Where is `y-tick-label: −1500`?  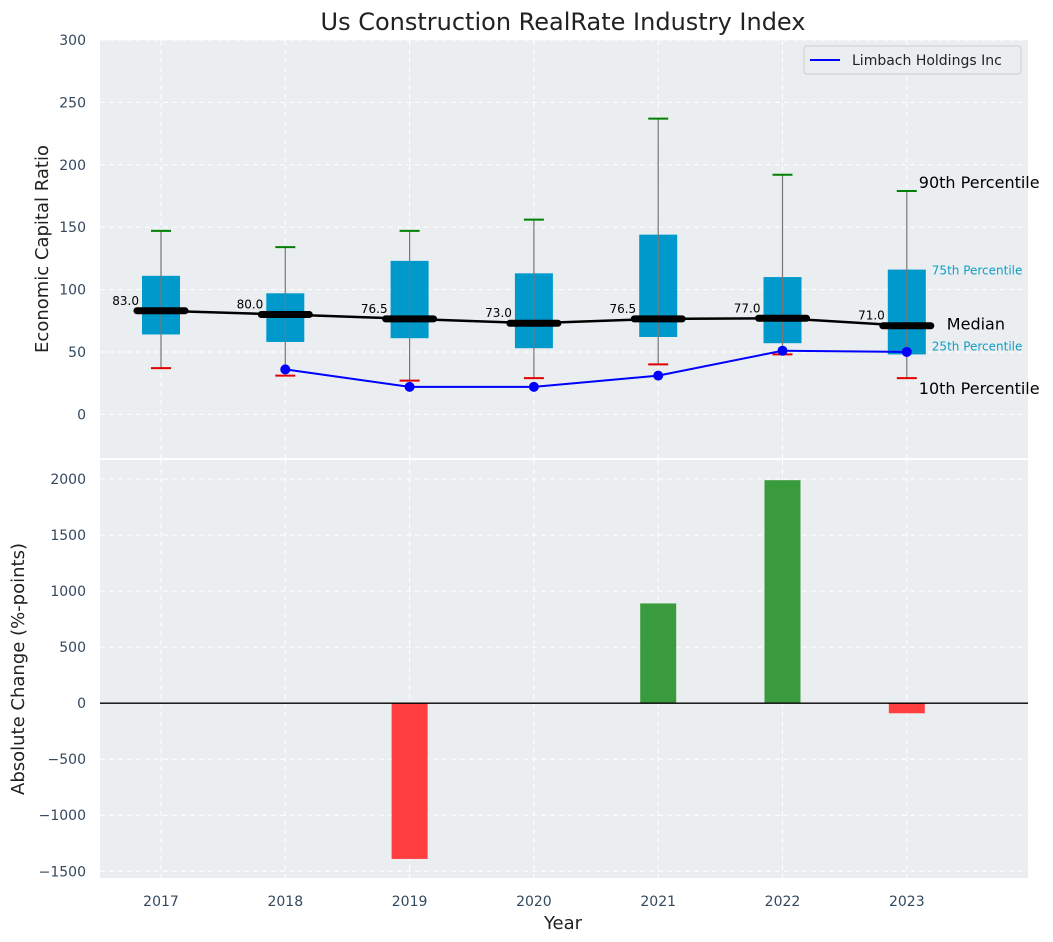 y-tick-label: −1500 is located at coordinates (62, 872).